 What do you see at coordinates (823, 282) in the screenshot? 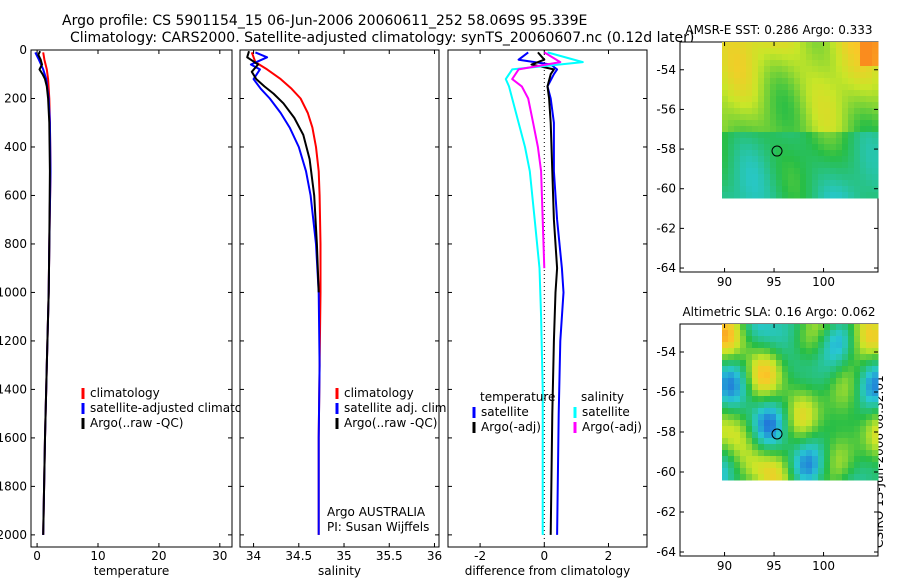
I see `sst_map-xtick-label: 100` at bounding box center [823, 282].